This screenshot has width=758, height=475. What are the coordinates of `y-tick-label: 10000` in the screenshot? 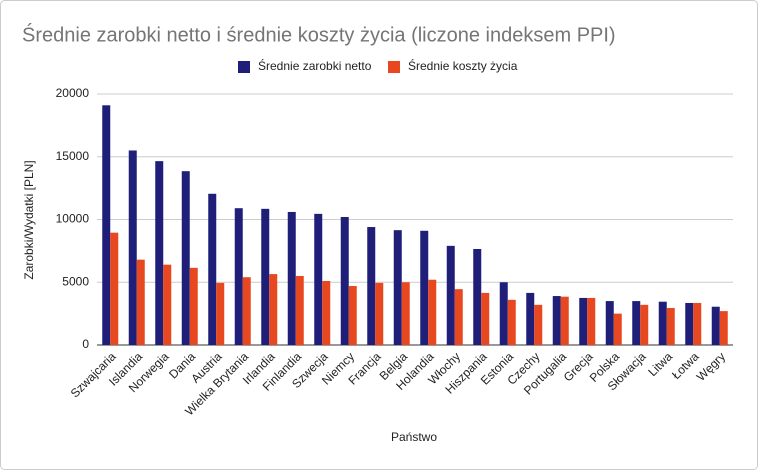 It's located at (73, 219).